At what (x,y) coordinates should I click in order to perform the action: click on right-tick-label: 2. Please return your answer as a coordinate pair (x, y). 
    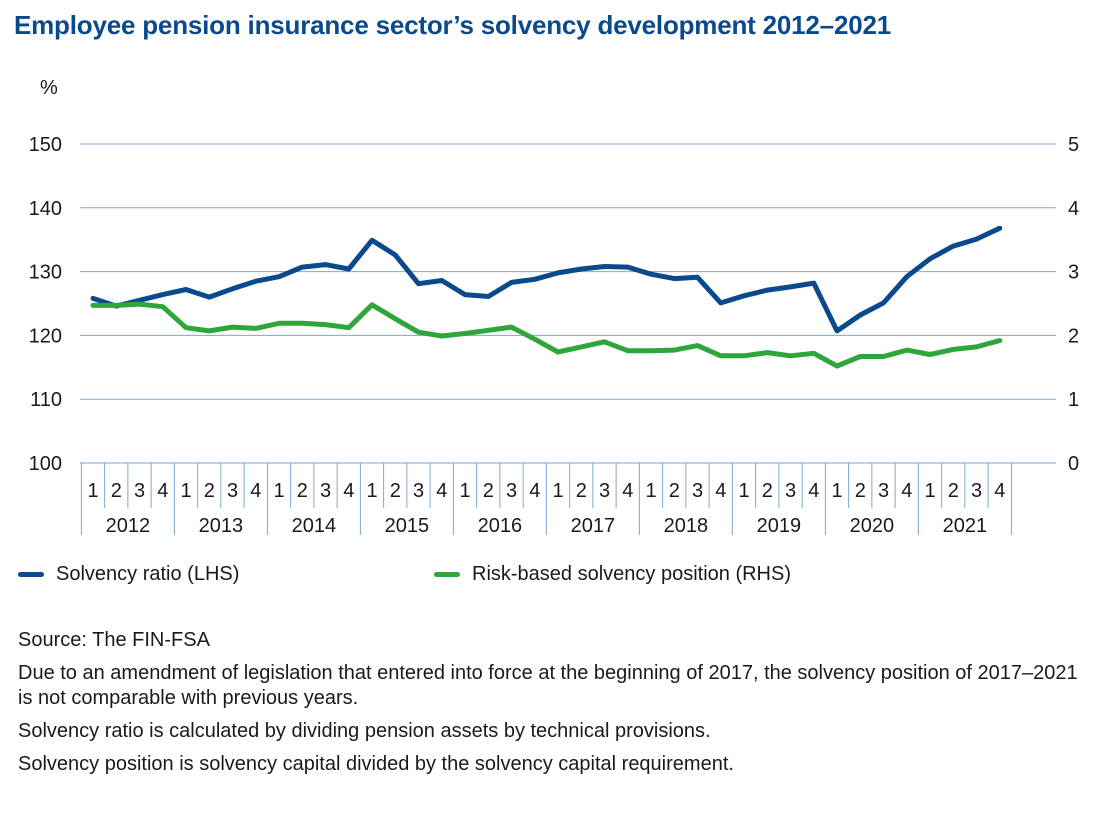
    Looking at the image, I should click on (1073, 336).